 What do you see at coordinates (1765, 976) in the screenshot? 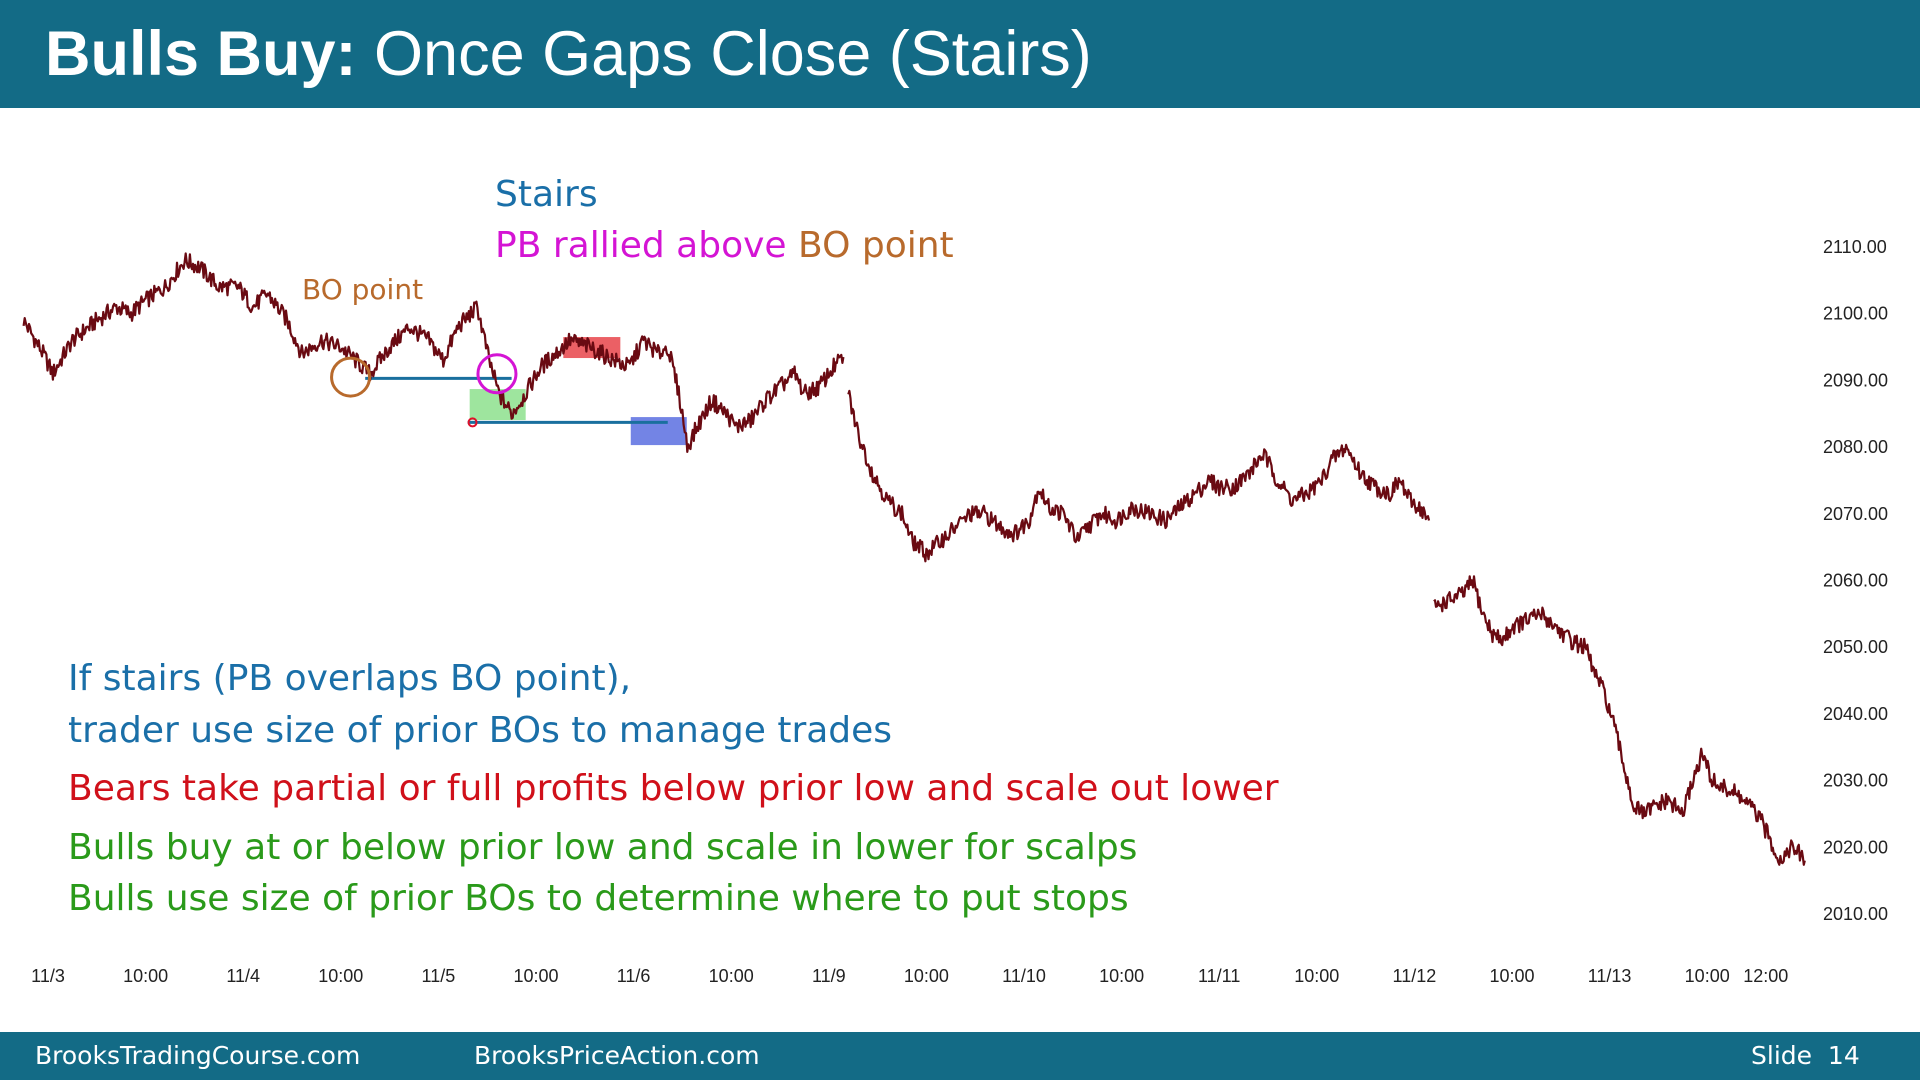
I see `x-tick-label: 12:00` at bounding box center [1765, 976].